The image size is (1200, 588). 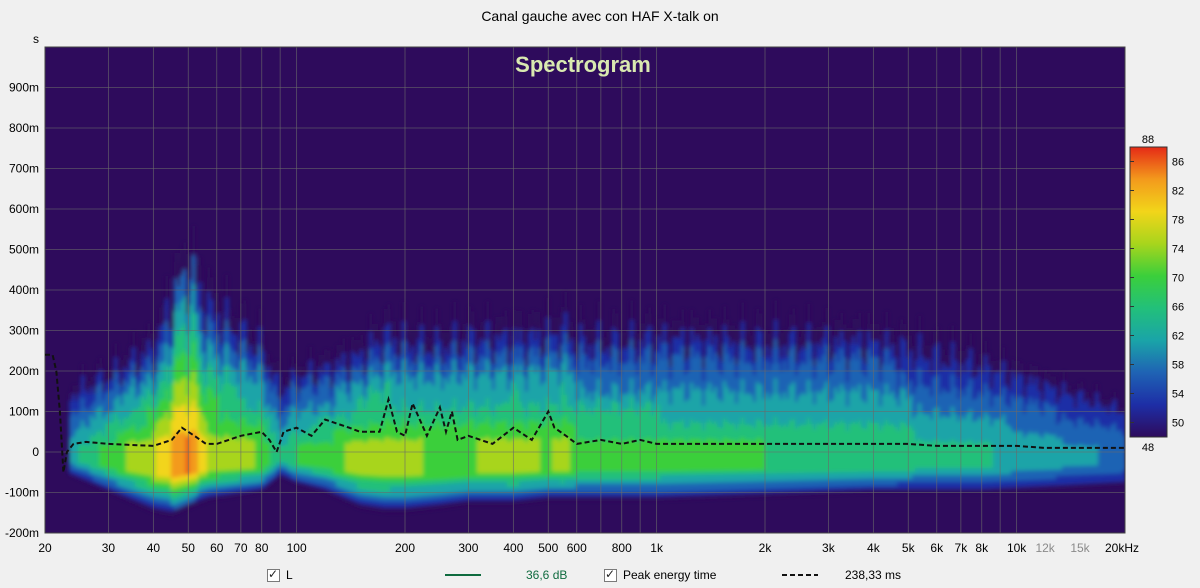 What do you see at coordinates (1148, 140) in the screenshot?
I see `colorbar-max-label: 88` at bounding box center [1148, 140].